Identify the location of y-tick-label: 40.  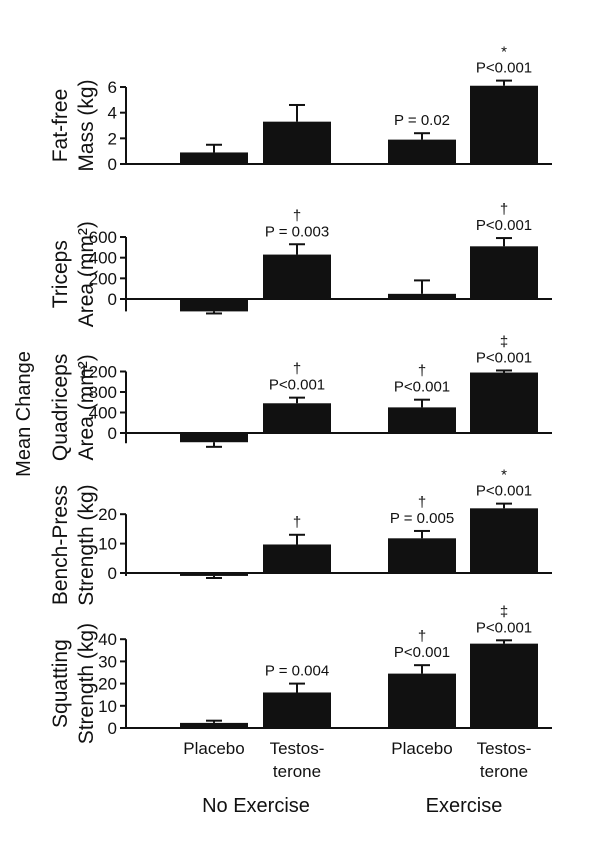
(107, 639).